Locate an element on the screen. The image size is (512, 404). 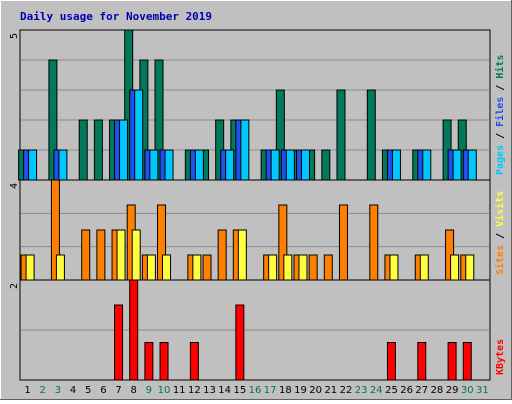
x-tick-day-8: 8 is located at coordinates (134, 390).